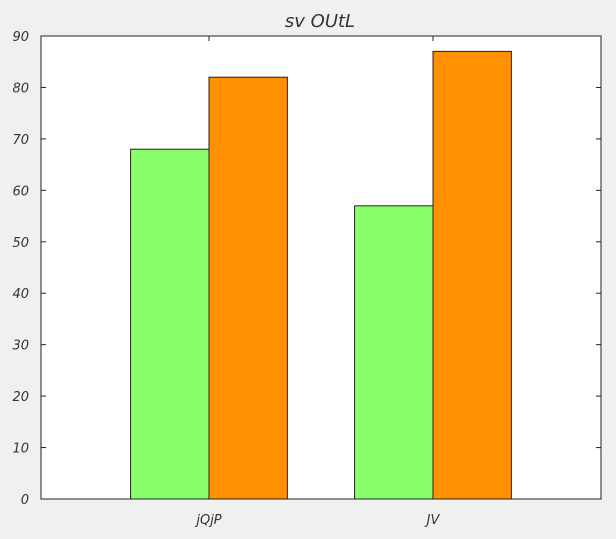 Image resolution: width=616 pixels, height=539 pixels. I want to click on y-tick-label-0: 0, so click(25, 500).